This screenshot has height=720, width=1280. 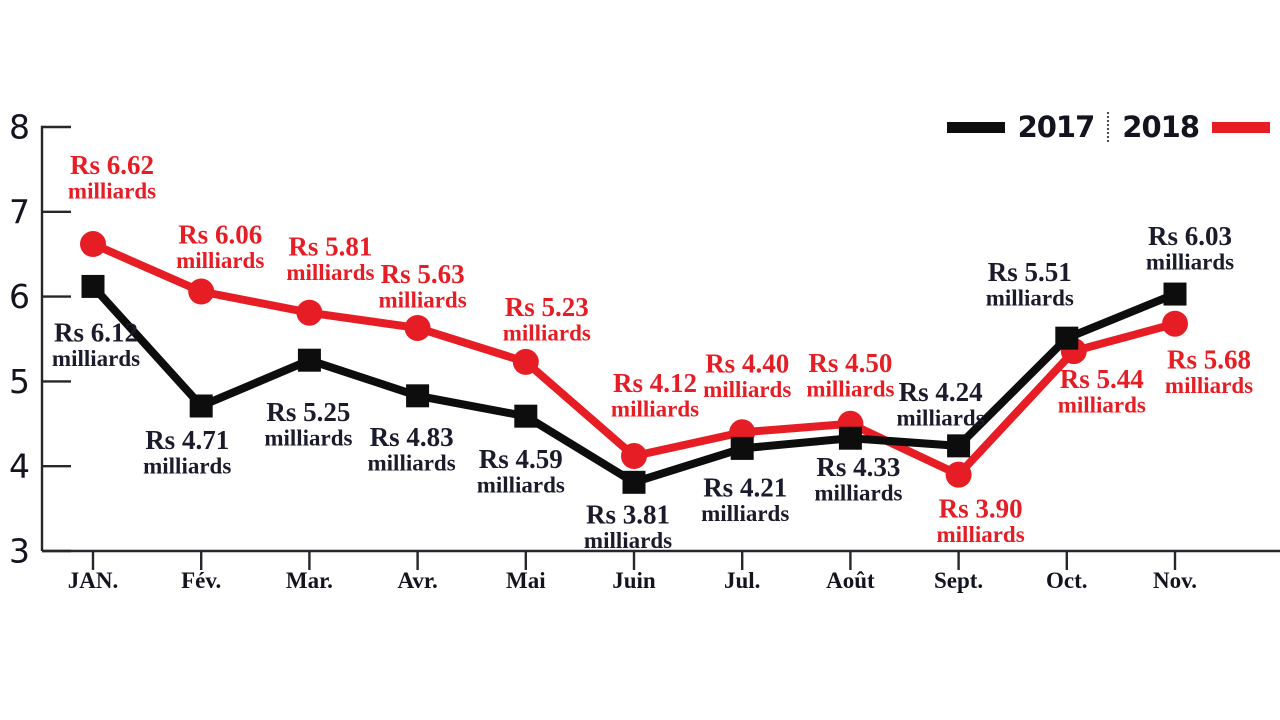 What do you see at coordinates (747, 389) in the screenshot?
I see `value-label-unit-2018-6: milliards` at bounding box center [747, 389].